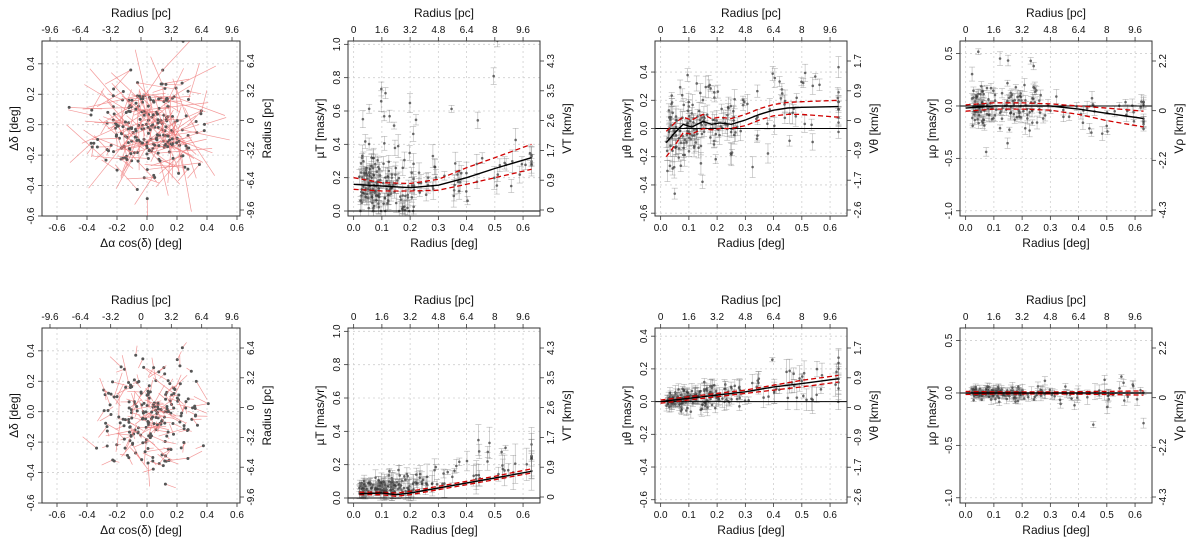 This screenshot has height=542, width=1200. I want to click on y-tick-label: -0.6, so click(31, 216).